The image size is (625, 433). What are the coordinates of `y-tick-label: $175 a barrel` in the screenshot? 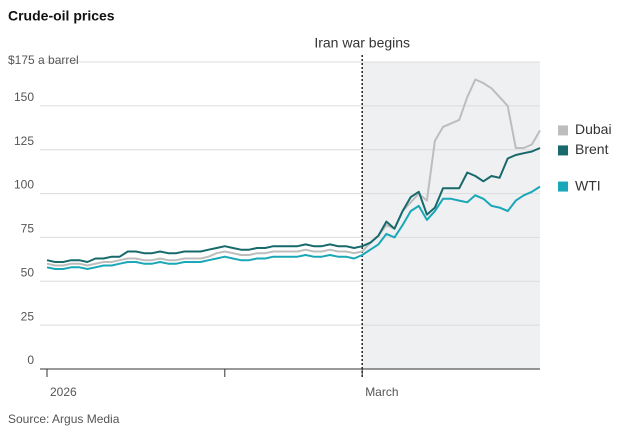 It's located at (43, 60).